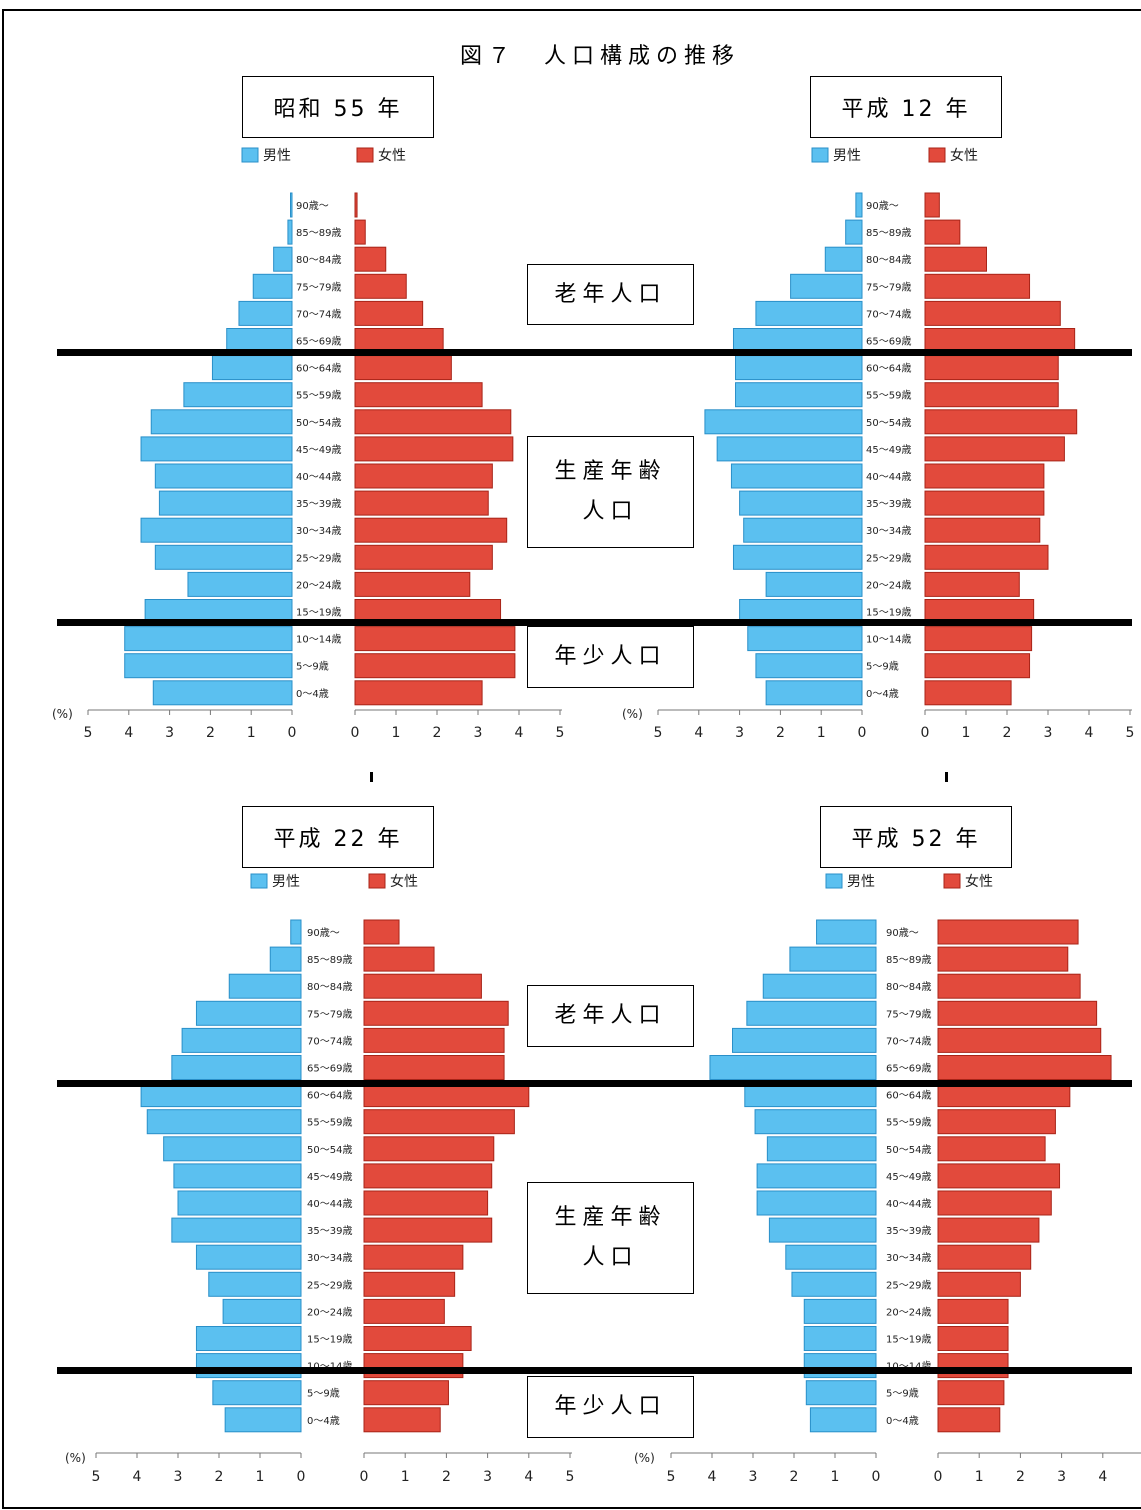 The width and height of the screenshot is (1141, 1510). Describe the element at coordinates (250, 155) in the screenshot. I see `legend-male-swatch` at that location.